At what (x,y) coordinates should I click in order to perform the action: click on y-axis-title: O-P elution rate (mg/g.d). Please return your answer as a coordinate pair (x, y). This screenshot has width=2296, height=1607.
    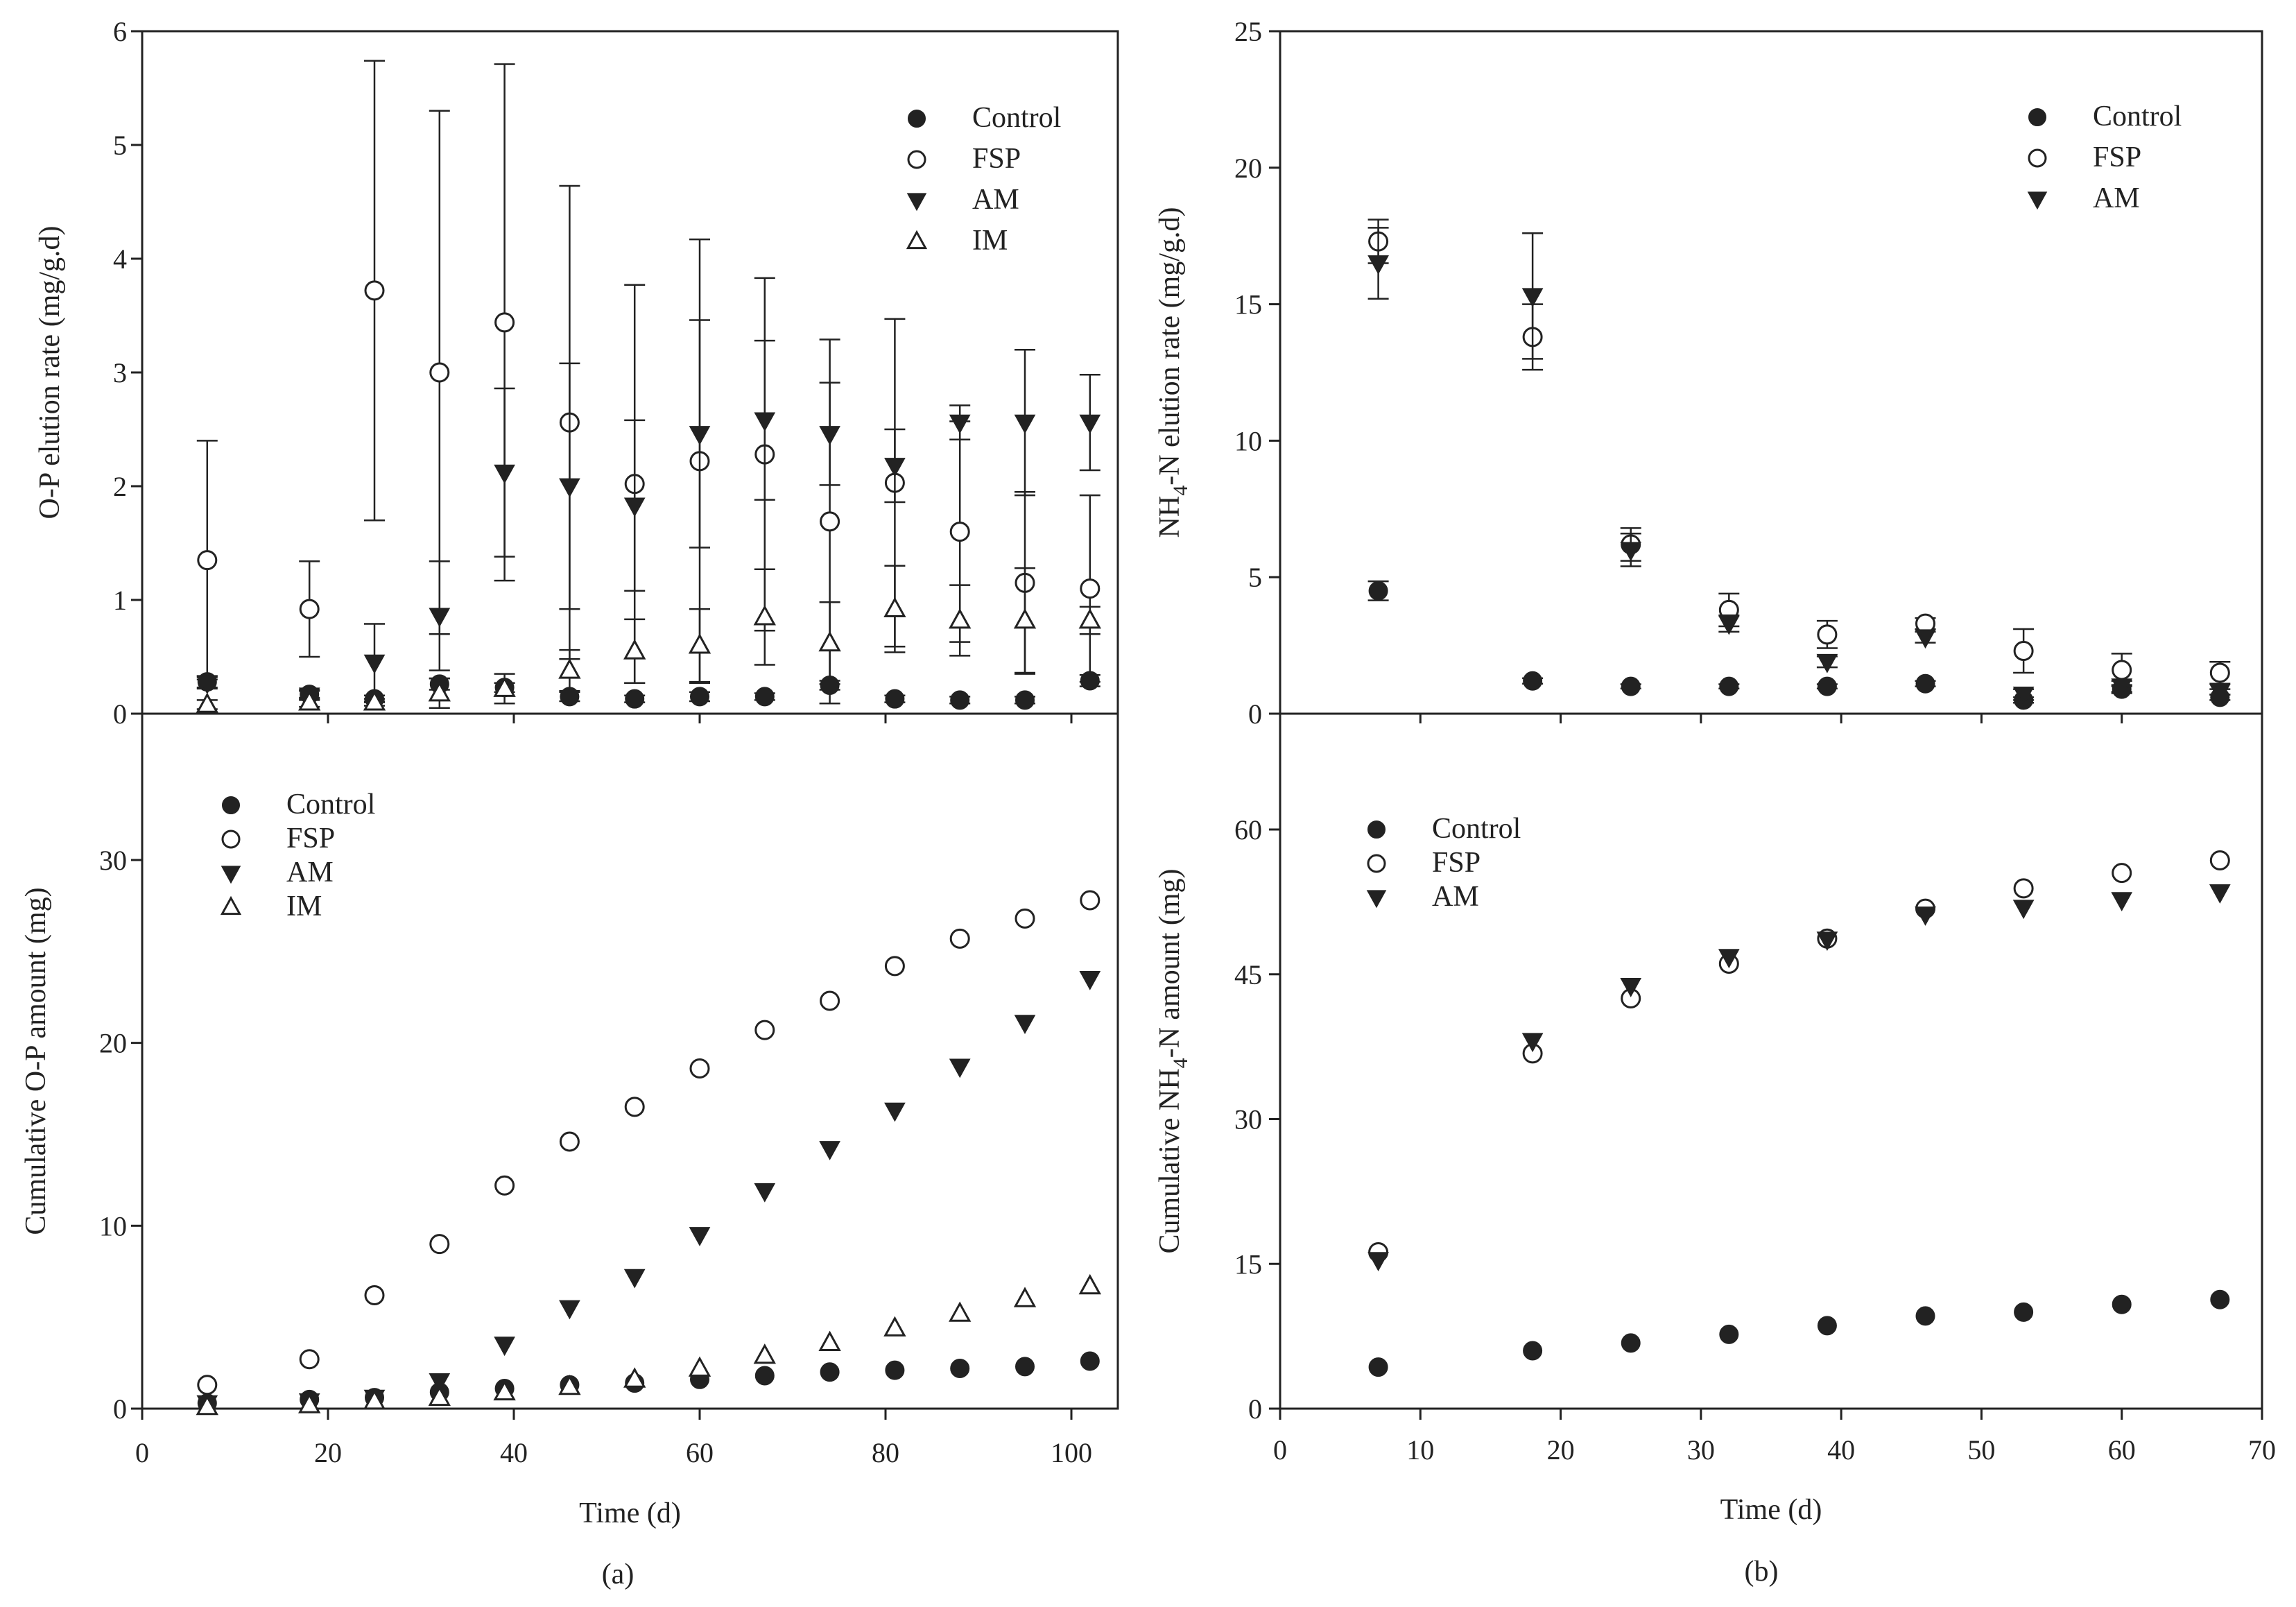
    Looking at the image, I should click on (50, 372).